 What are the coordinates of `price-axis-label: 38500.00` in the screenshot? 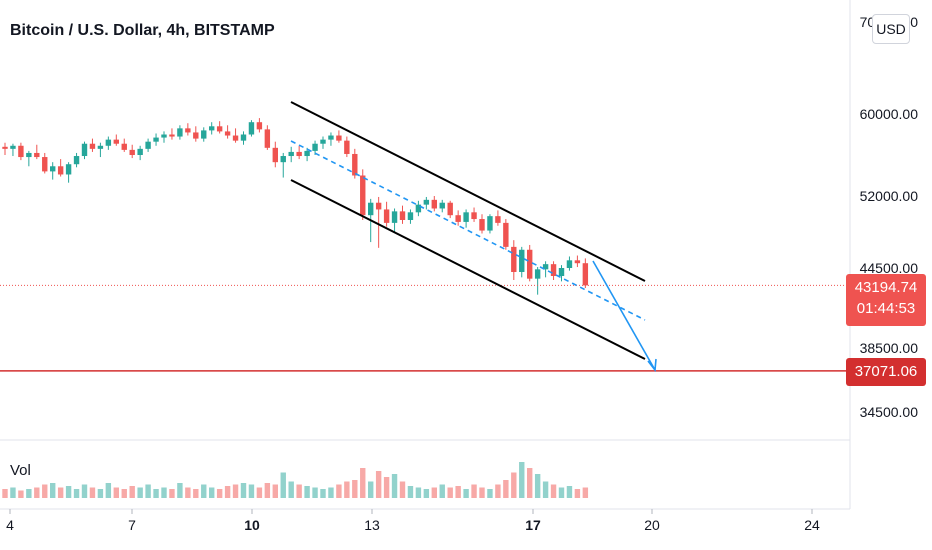 It's located at (889, 348).